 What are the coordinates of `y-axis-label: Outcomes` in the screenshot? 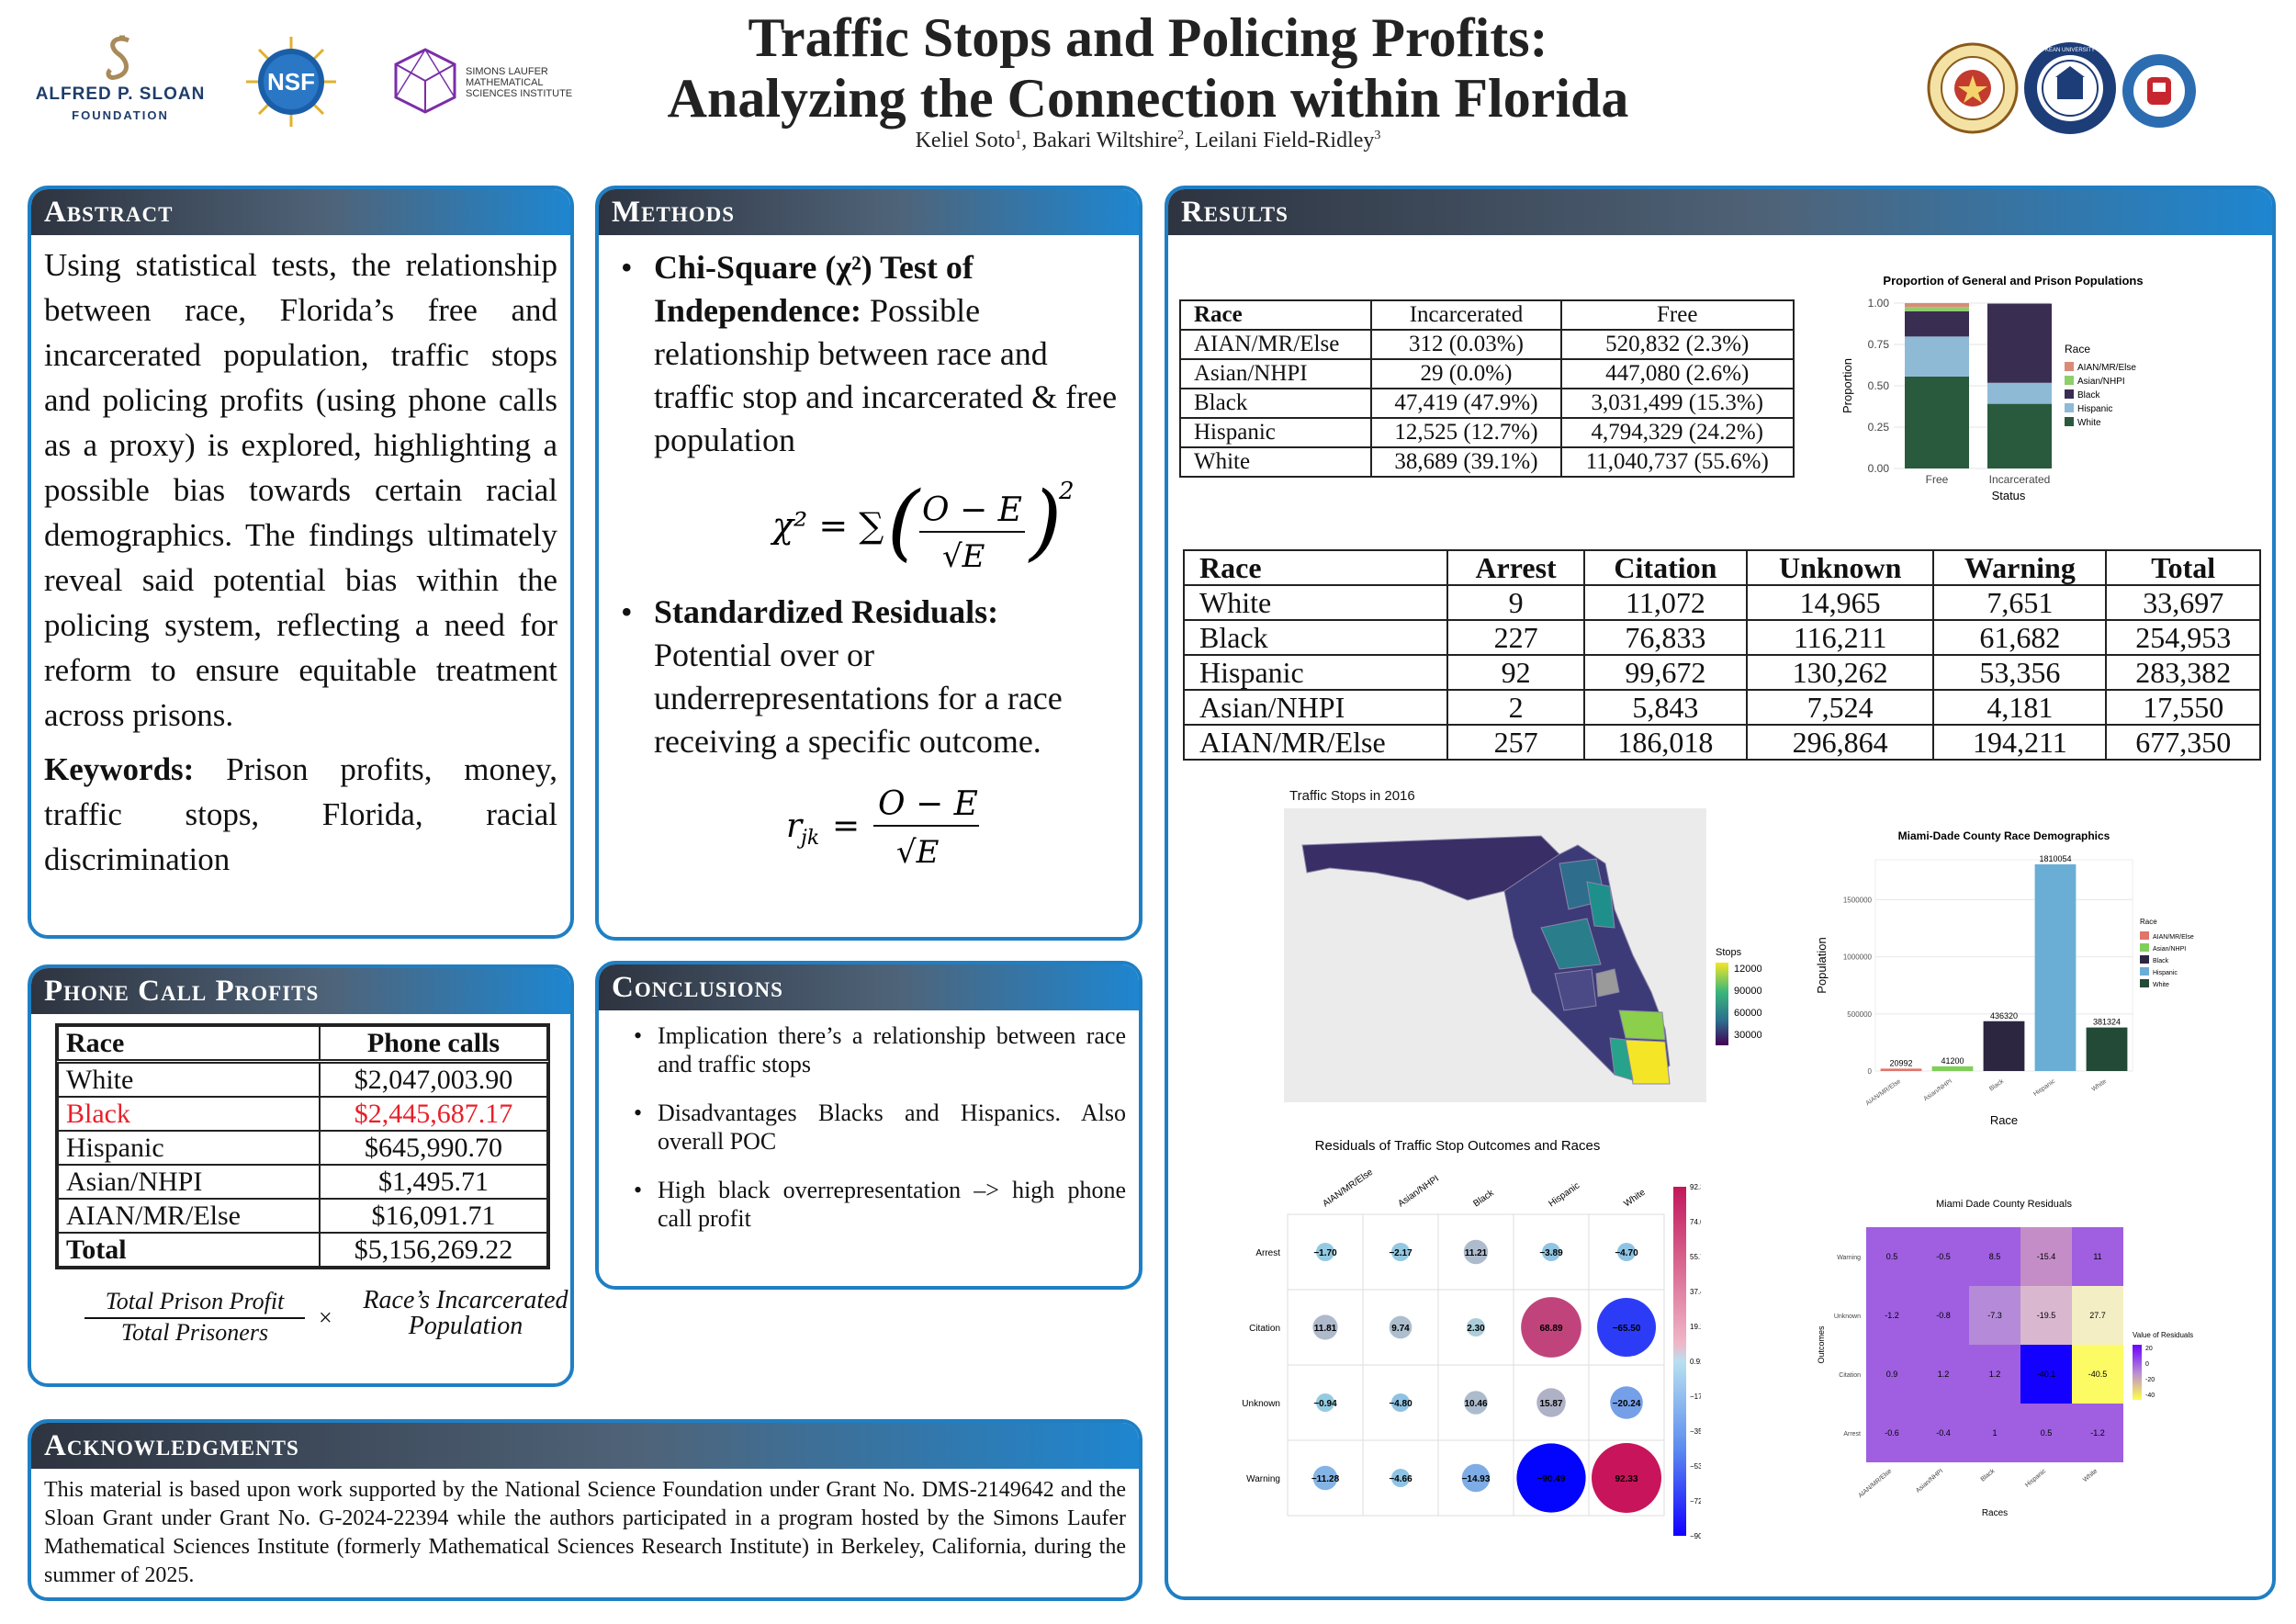 It's located at (1821, 1344).